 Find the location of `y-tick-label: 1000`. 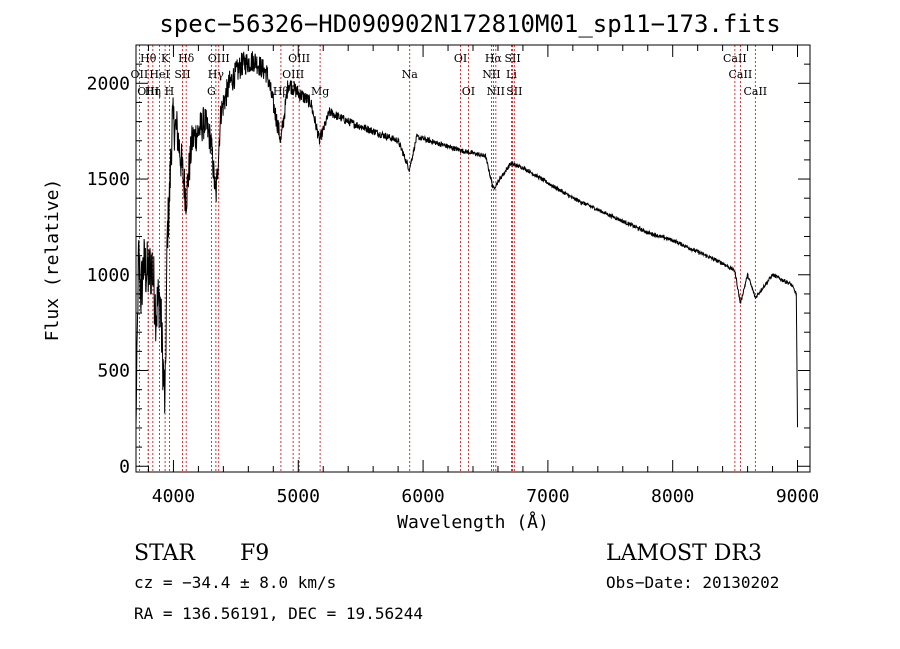

y-tick-label: 1000 is located at coordinates (108, 275).